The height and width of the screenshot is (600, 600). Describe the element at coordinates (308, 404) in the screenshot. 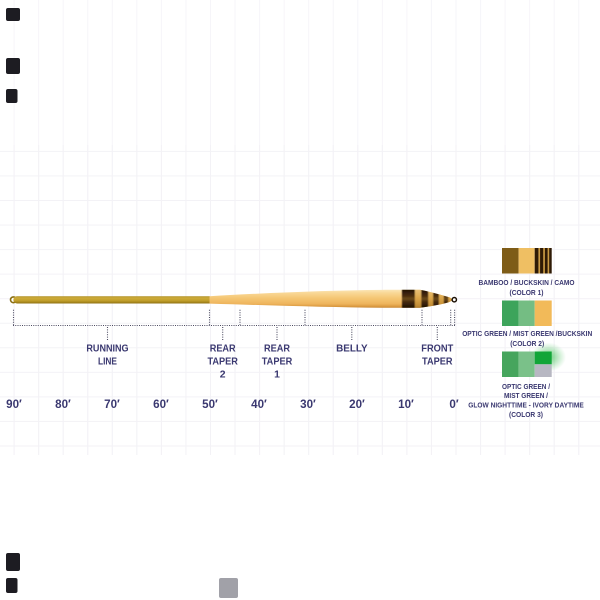

I see `svg-text: 30′` at that location.